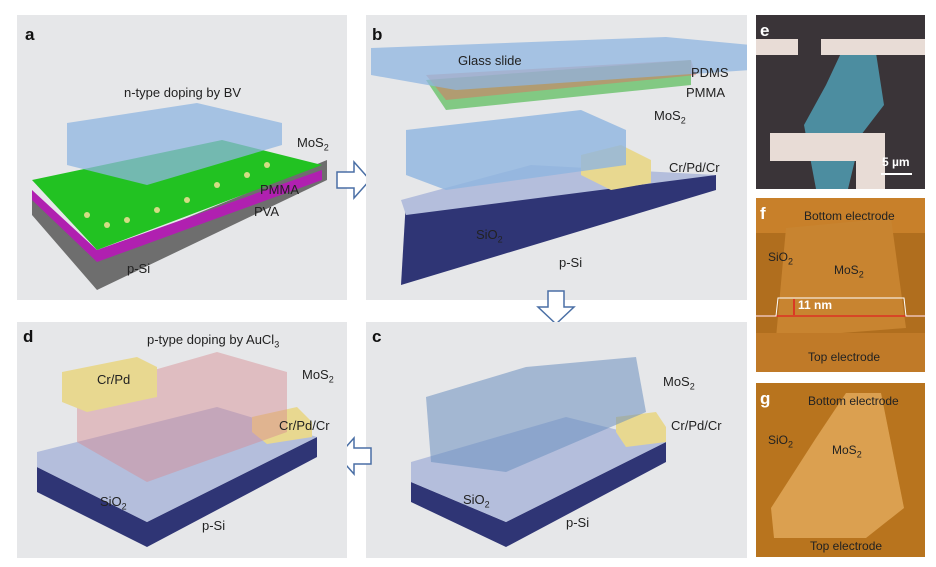  I want to click on arrow-right-icon, so click(354, 180).